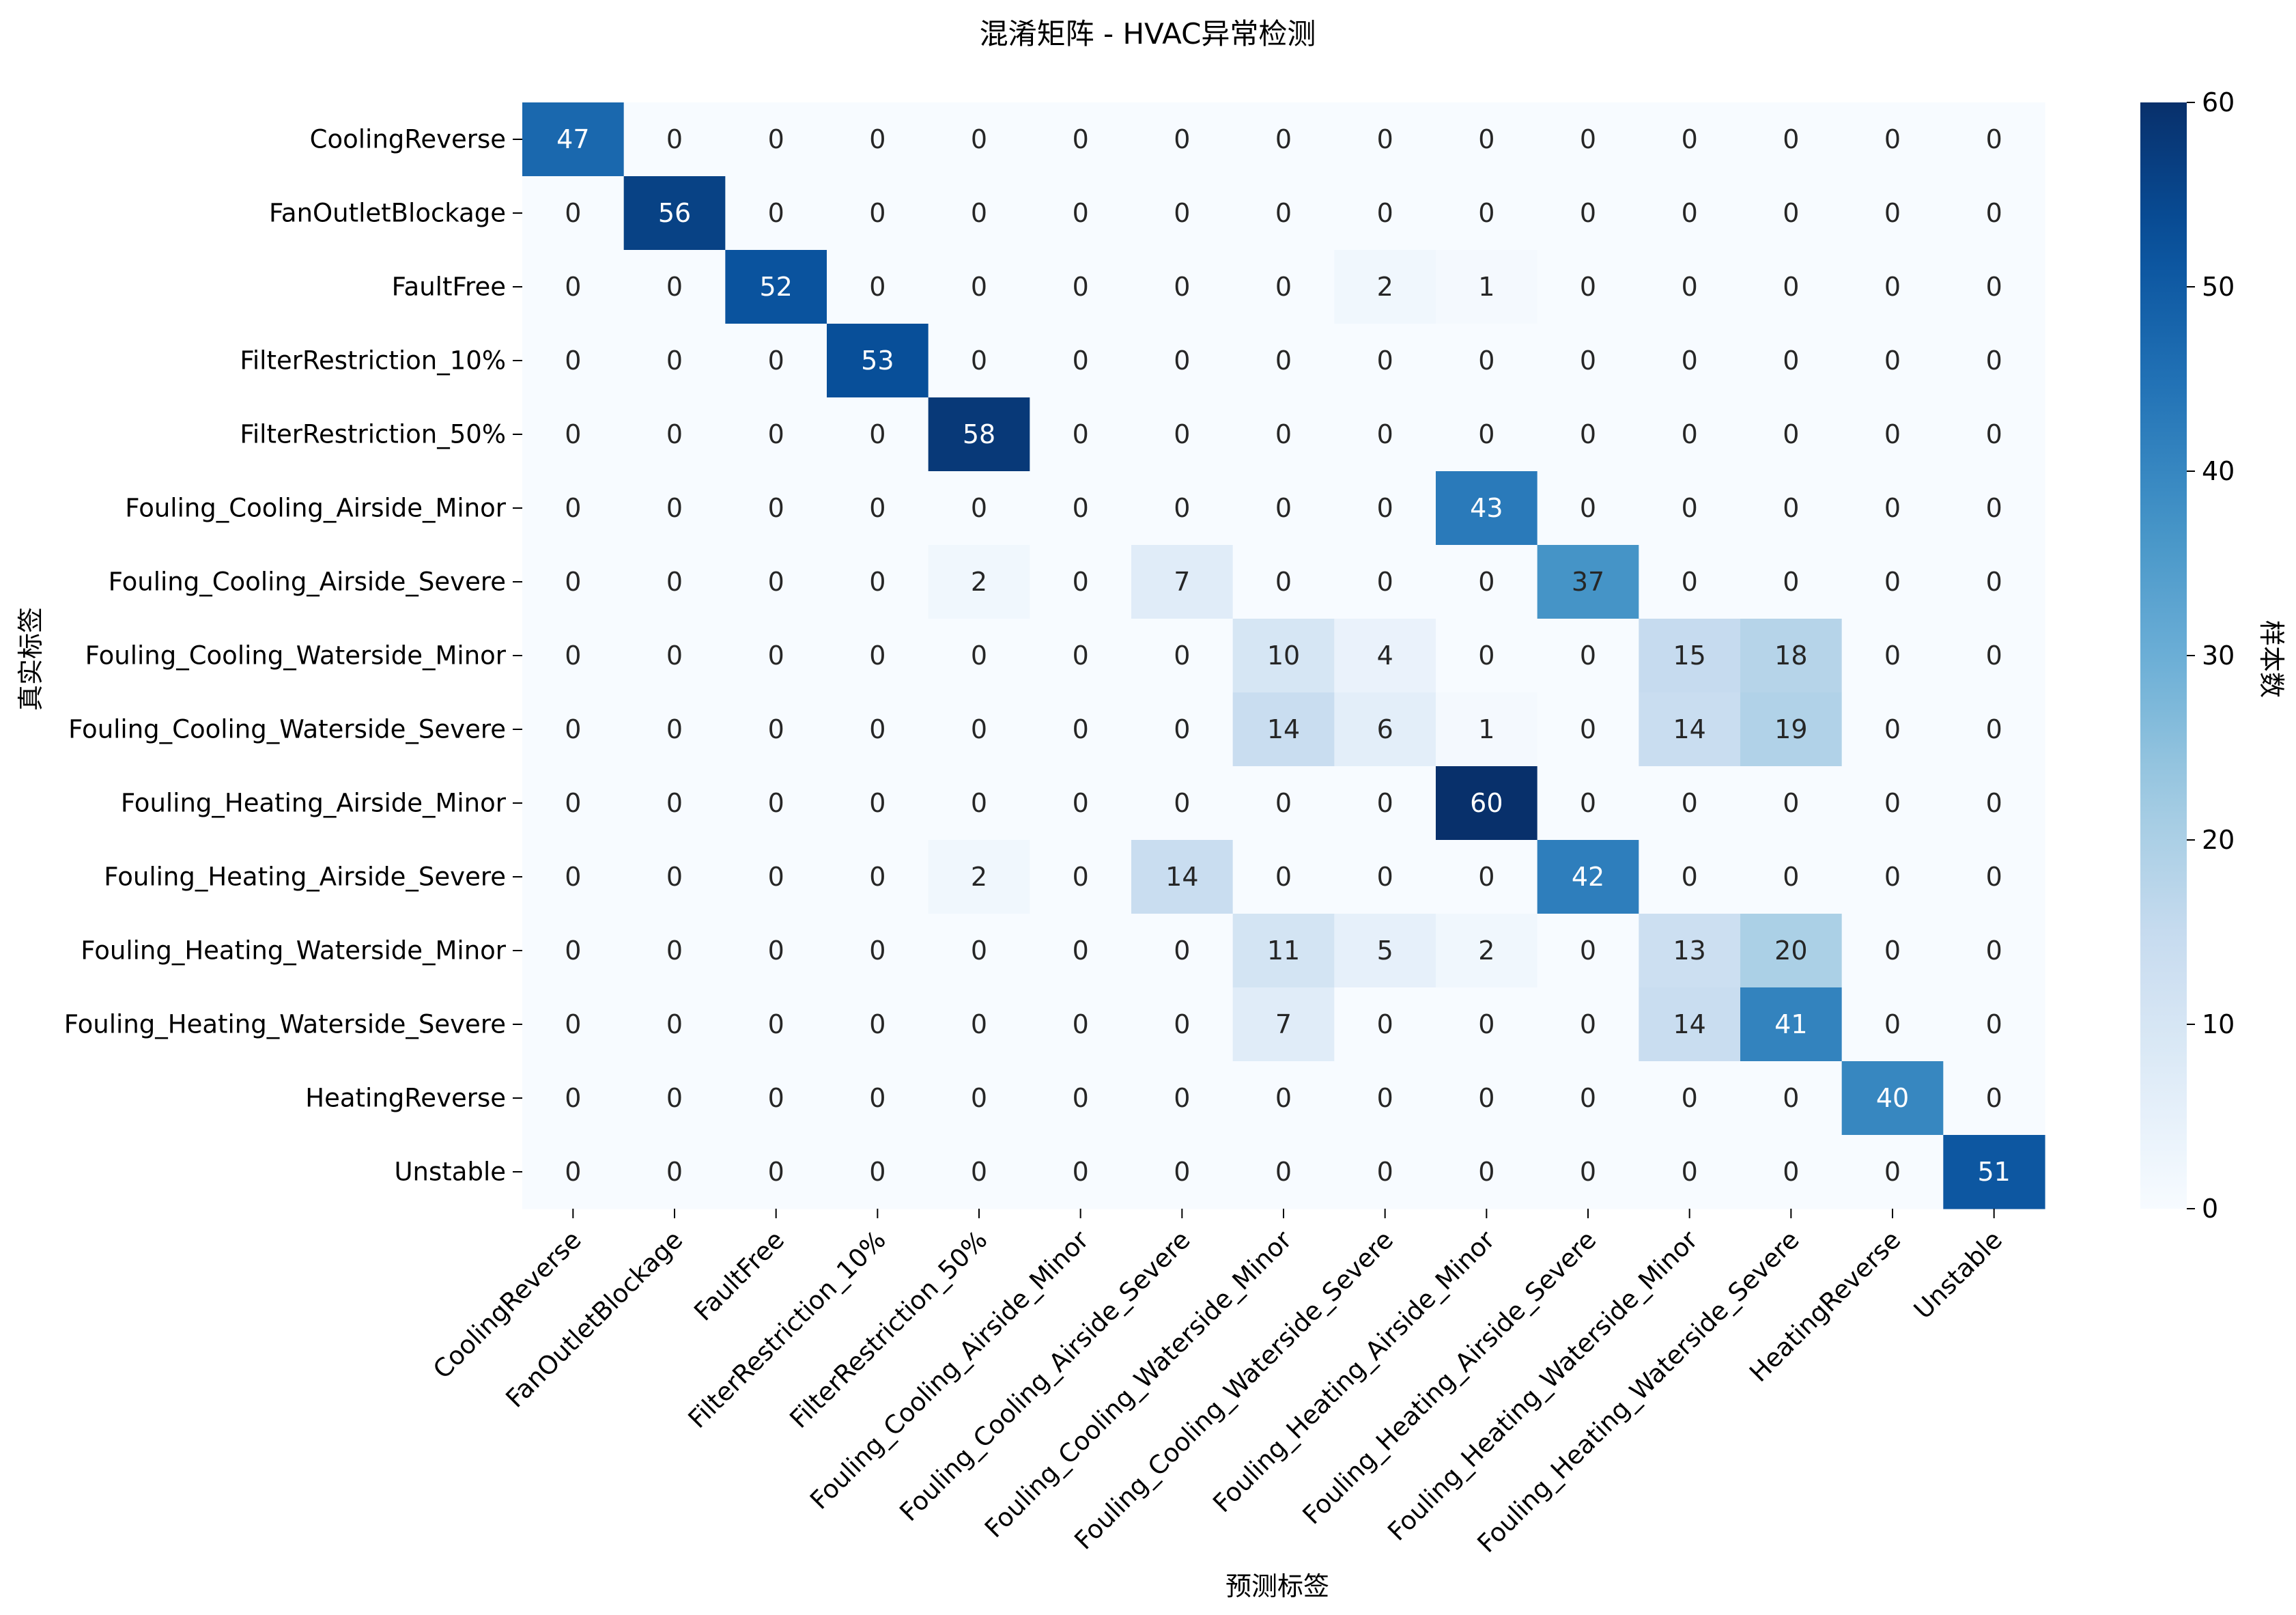 Image resolution: width=2296 pixels, height=1615 pixels. I want to click on cell-value-label: 19, so click(1790, 729).